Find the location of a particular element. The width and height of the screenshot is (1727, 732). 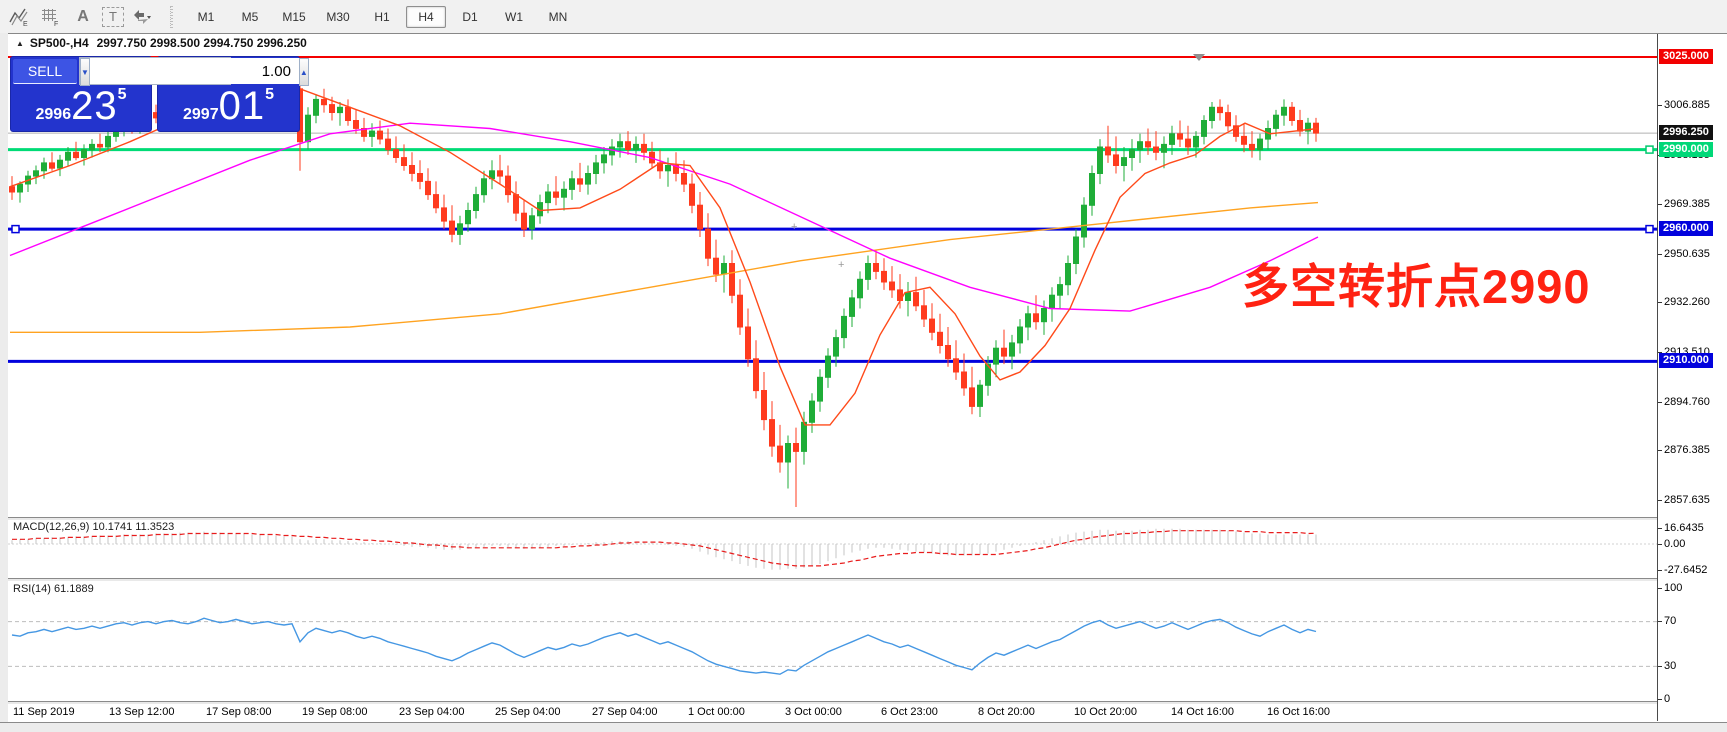

volume-stepper: ▼ ▲ is located at coordinates (194, 71).